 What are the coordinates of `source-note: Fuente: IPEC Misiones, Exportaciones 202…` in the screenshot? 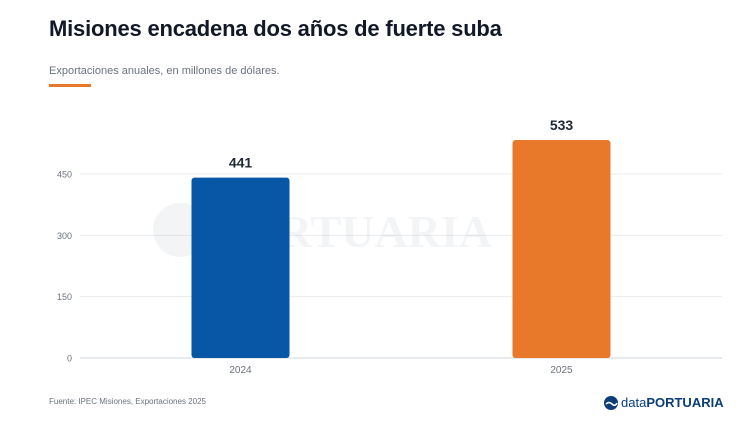 It's located at (127, 401).